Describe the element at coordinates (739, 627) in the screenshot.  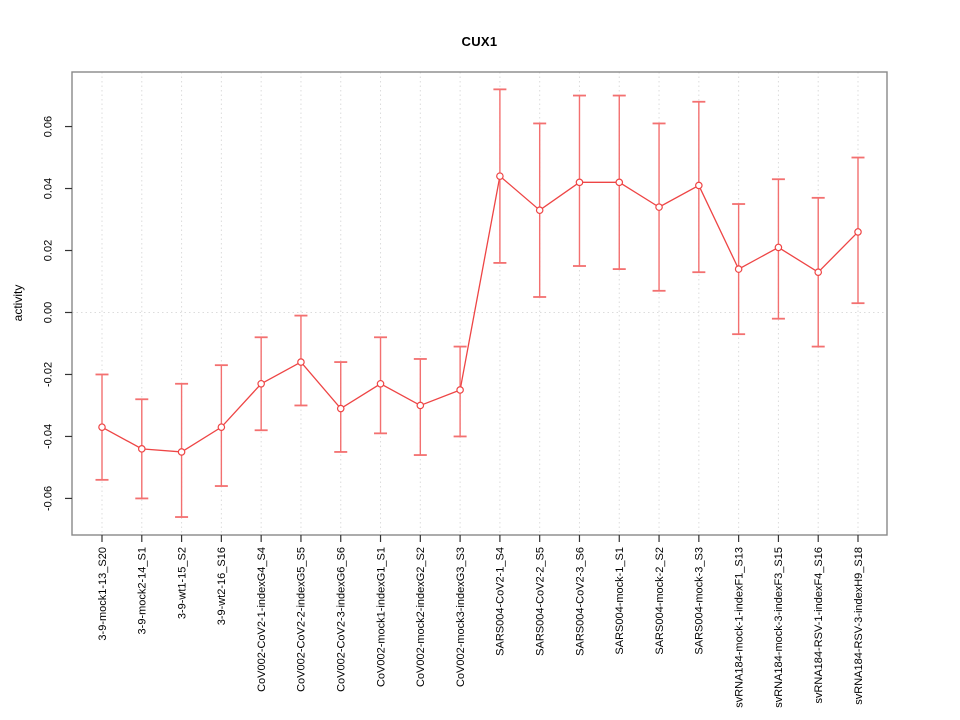
I see `x-tick-label: svRNA184-mock-1-indexF1_S13` at that location.